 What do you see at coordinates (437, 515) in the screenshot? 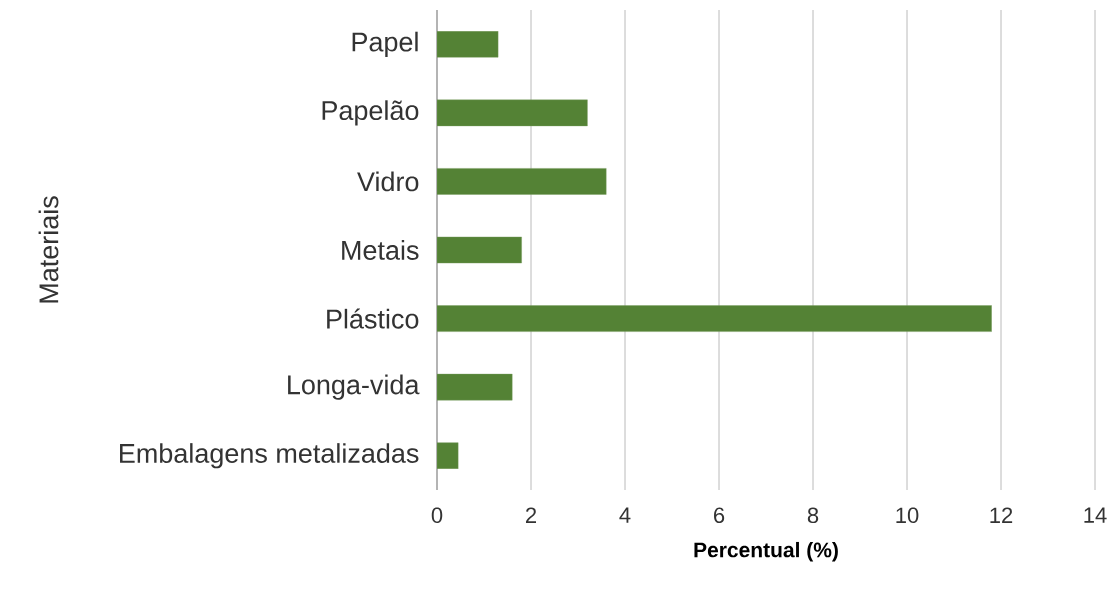
I see `x-tick-label: 0` at bounding box center [437, 515].